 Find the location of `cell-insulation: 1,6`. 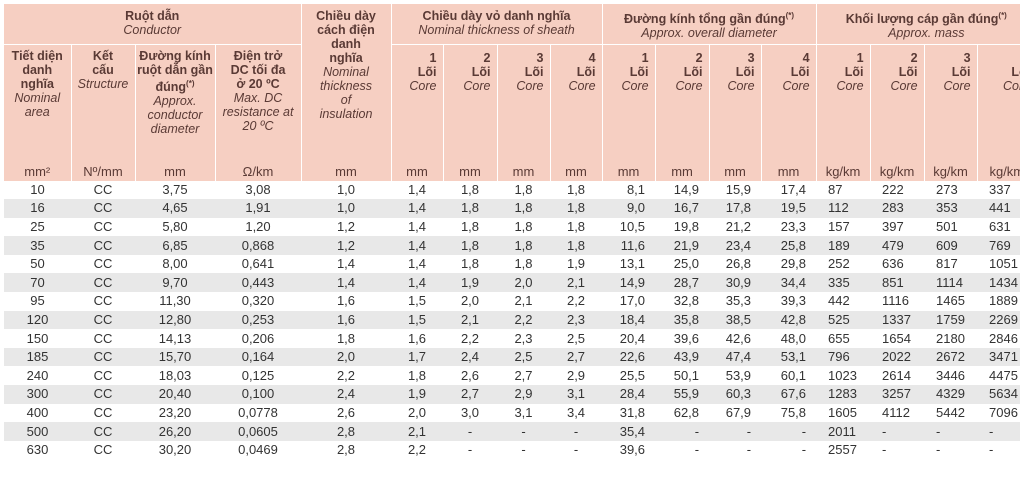

cell-insulation: 1,6 is located at coordinates (346, 320).